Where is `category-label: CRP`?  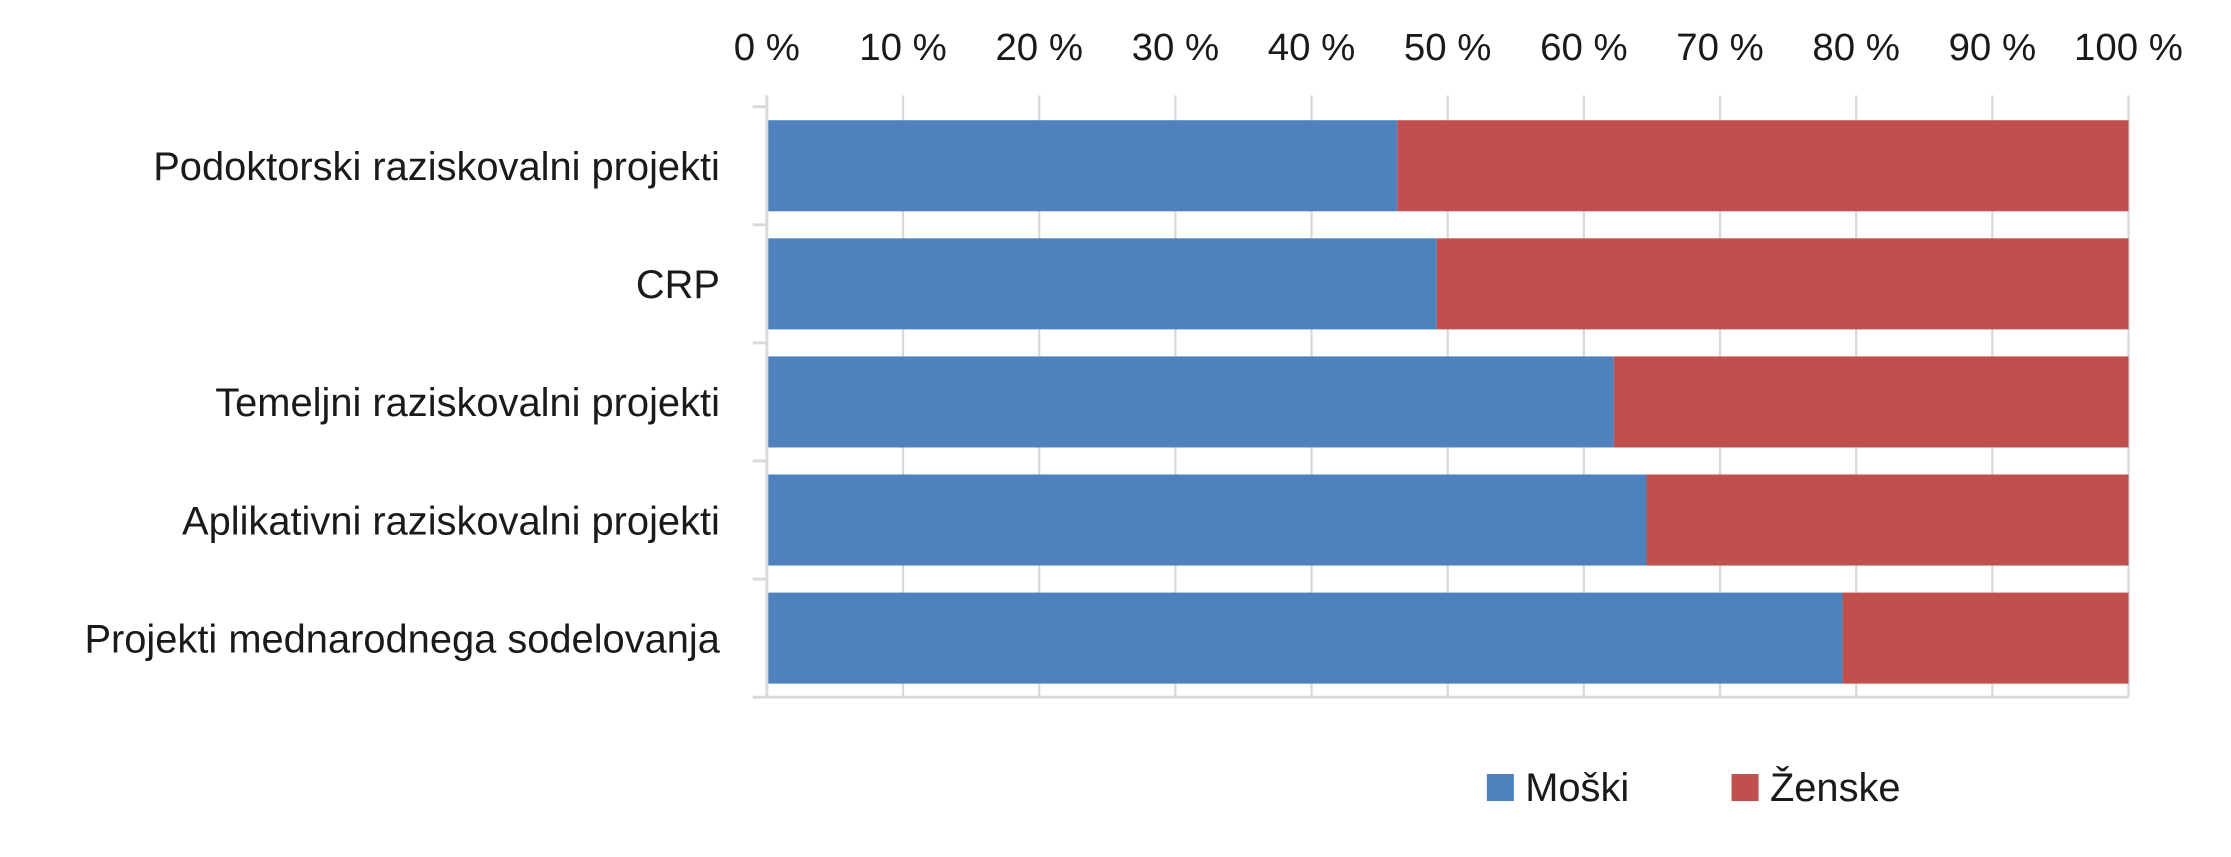 category-label: CRP is located at coordinates (678, 285).